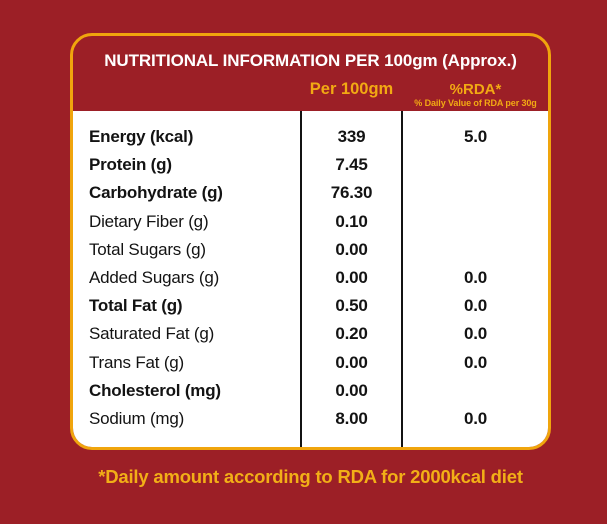 This screenshot has height=524, width=607. I want to click on nutrient-label: Carbohydrate (g), so click(156, 193).